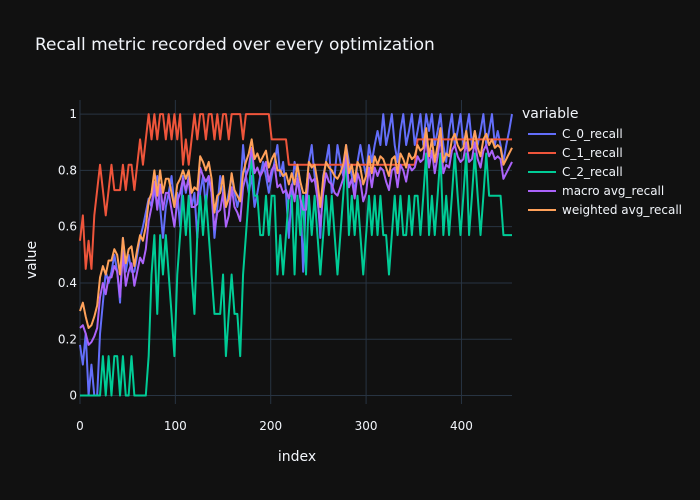 The height and width of the screenshot is (500, 700). I want to click on legend-item-macro-avg-recall: macro avg_recall, so click(596, 191).